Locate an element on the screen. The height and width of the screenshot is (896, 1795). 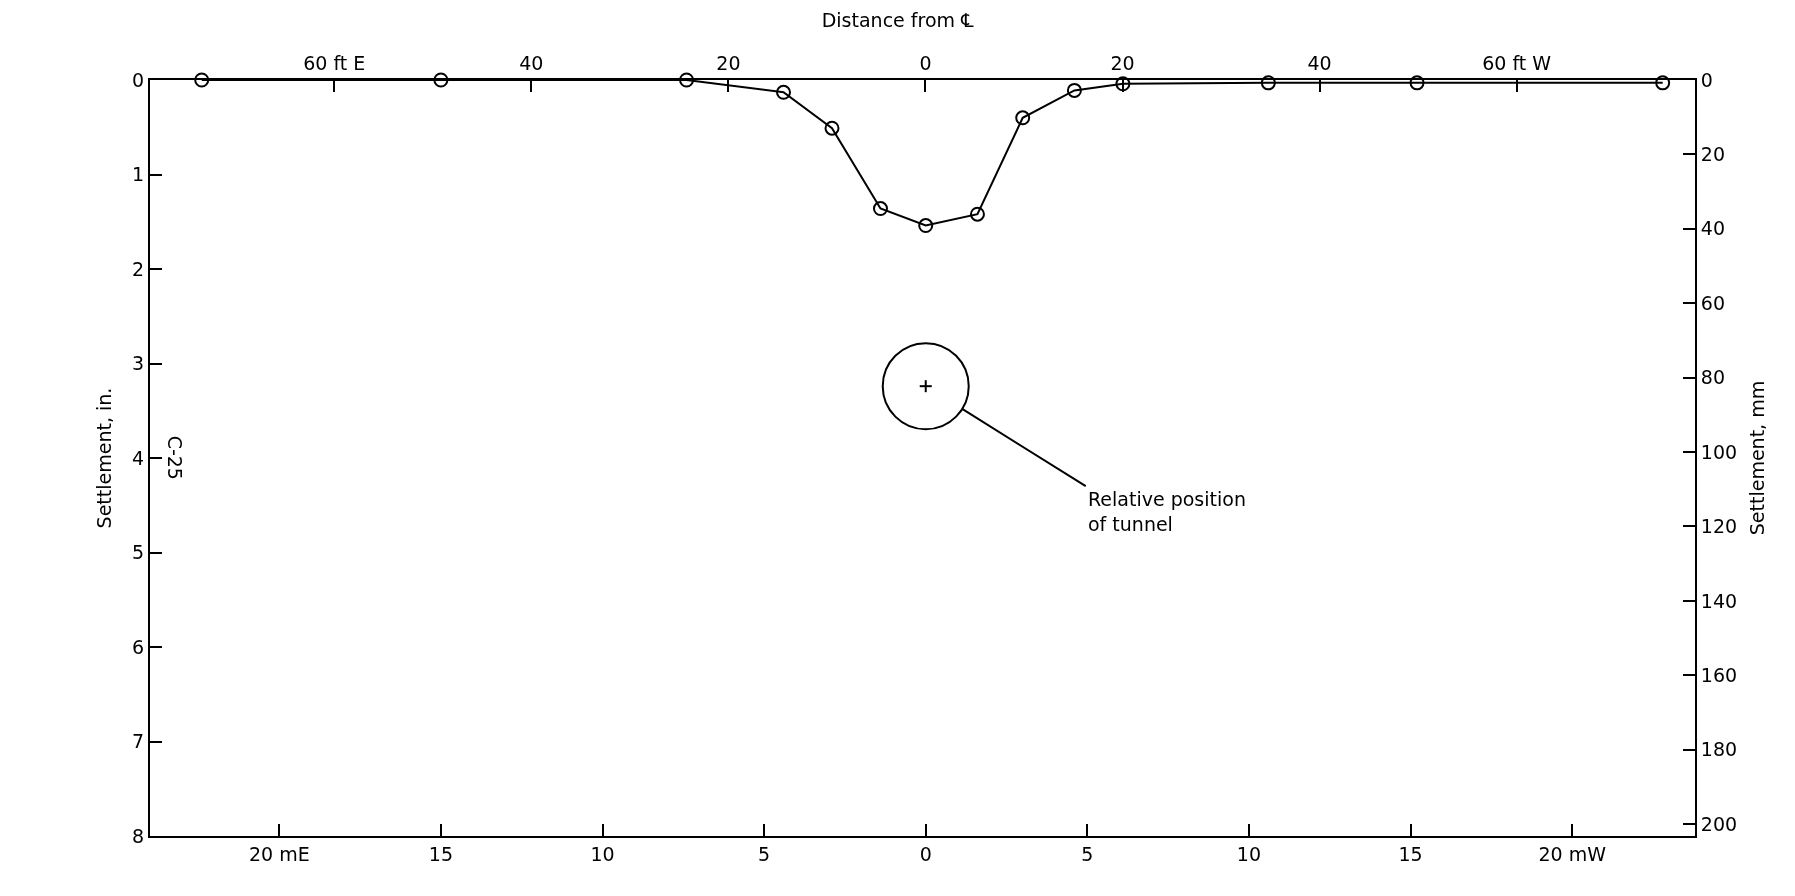
x-tick-label: 20 mE is located at coordinates (279, 853).